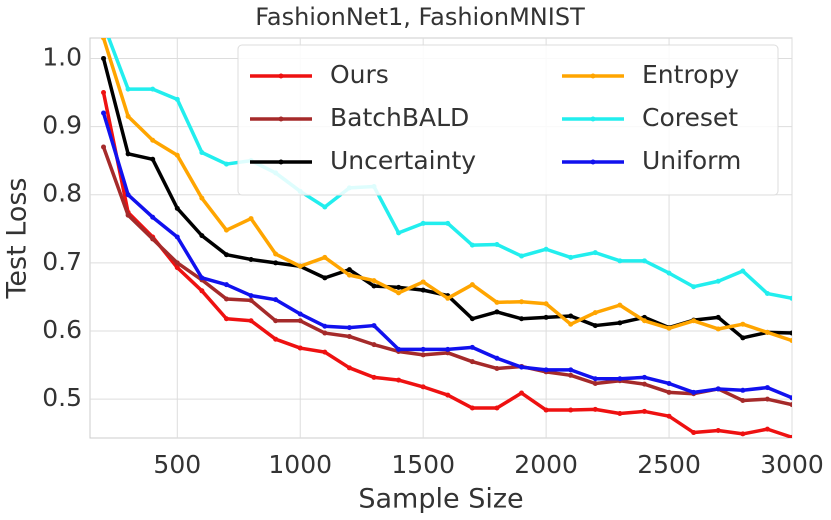 This screenshot has width=831, height=520. Describe the element at coordinates (440, 499) in the screenshot. I see `x-axis-label: Sample Size` at that location.